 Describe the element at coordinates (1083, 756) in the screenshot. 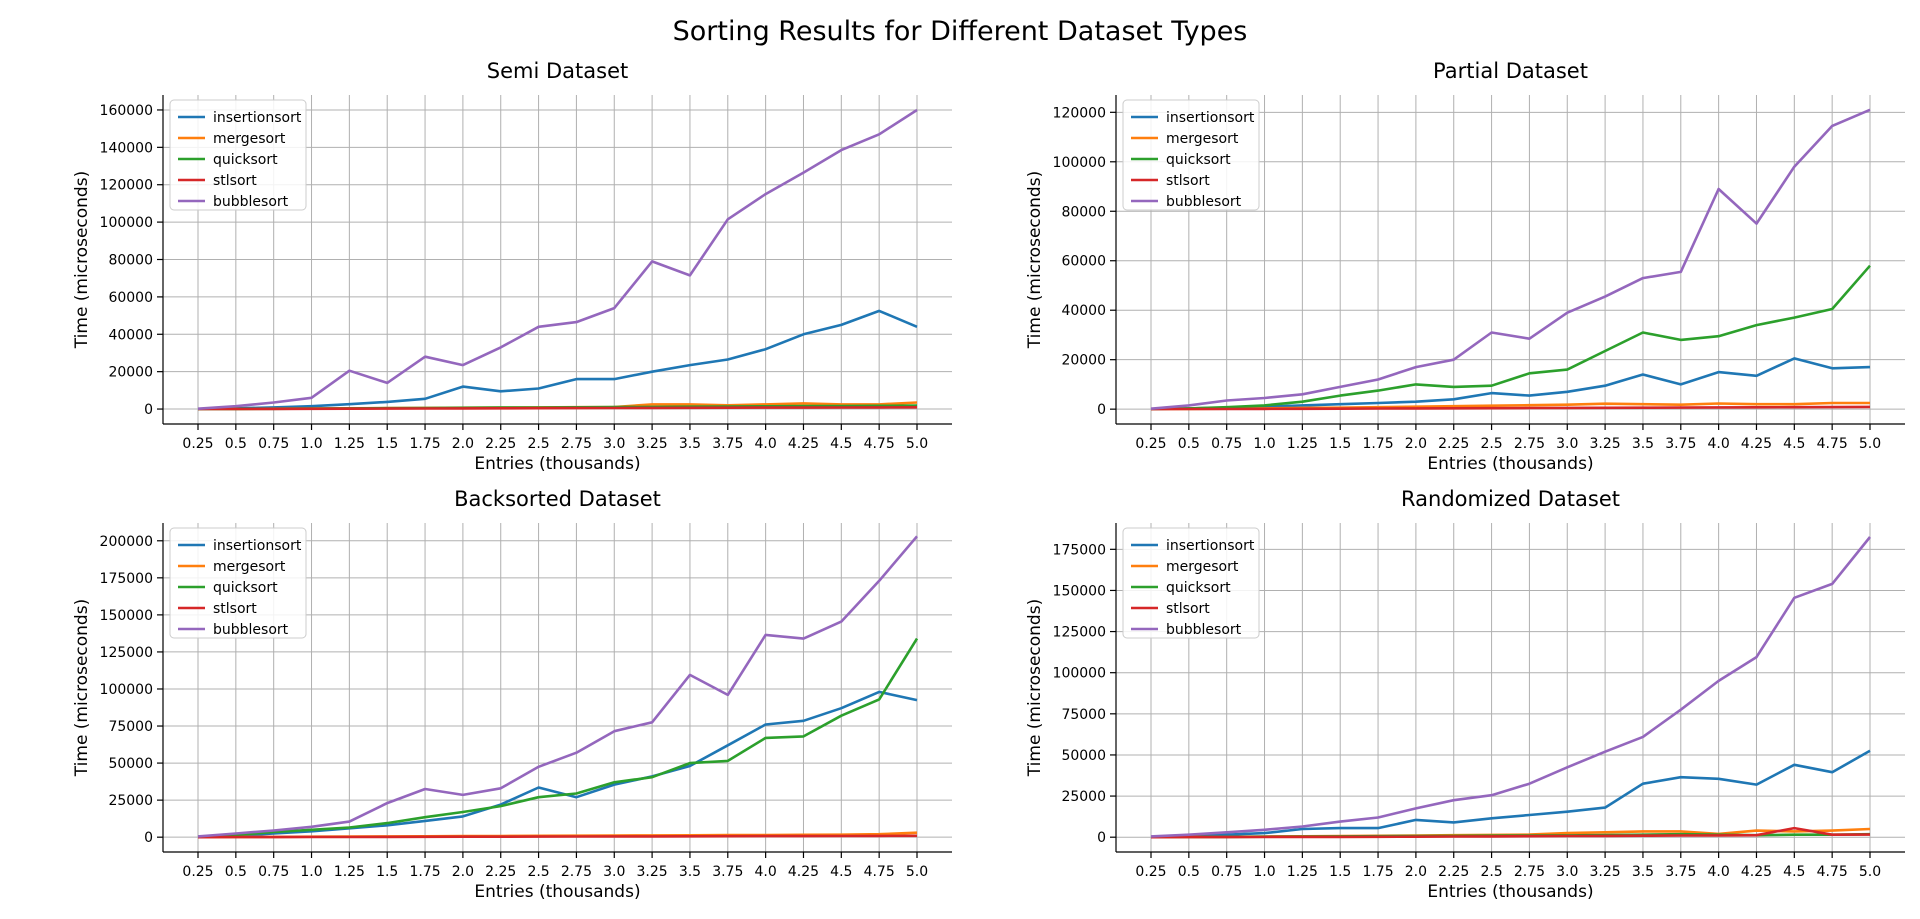

I see `y-tick-label: 50000` at that location.